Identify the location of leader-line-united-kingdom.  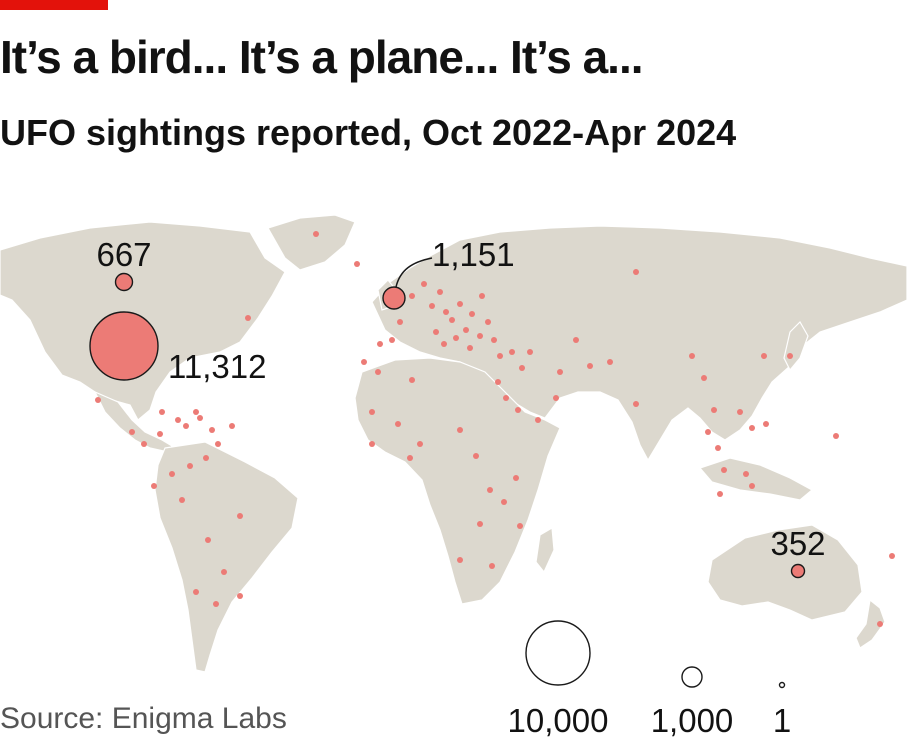
(414, 272).